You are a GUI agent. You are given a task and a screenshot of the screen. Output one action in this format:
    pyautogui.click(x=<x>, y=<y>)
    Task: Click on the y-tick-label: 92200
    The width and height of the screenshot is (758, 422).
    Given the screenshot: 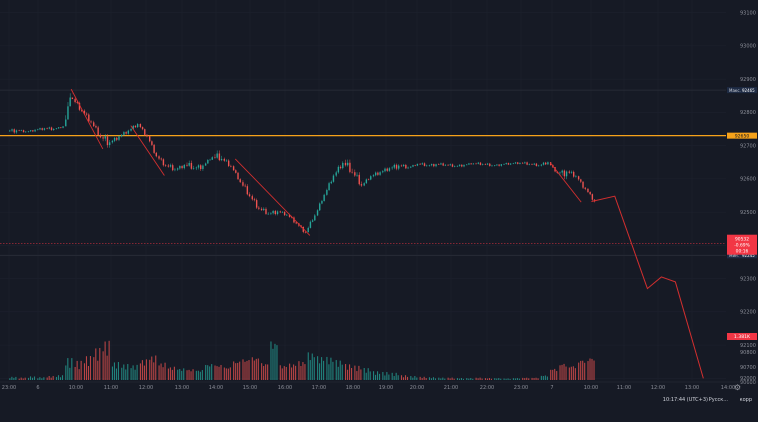 What is the action you would take?
    pyautogui.click(x=748, y=313)
    